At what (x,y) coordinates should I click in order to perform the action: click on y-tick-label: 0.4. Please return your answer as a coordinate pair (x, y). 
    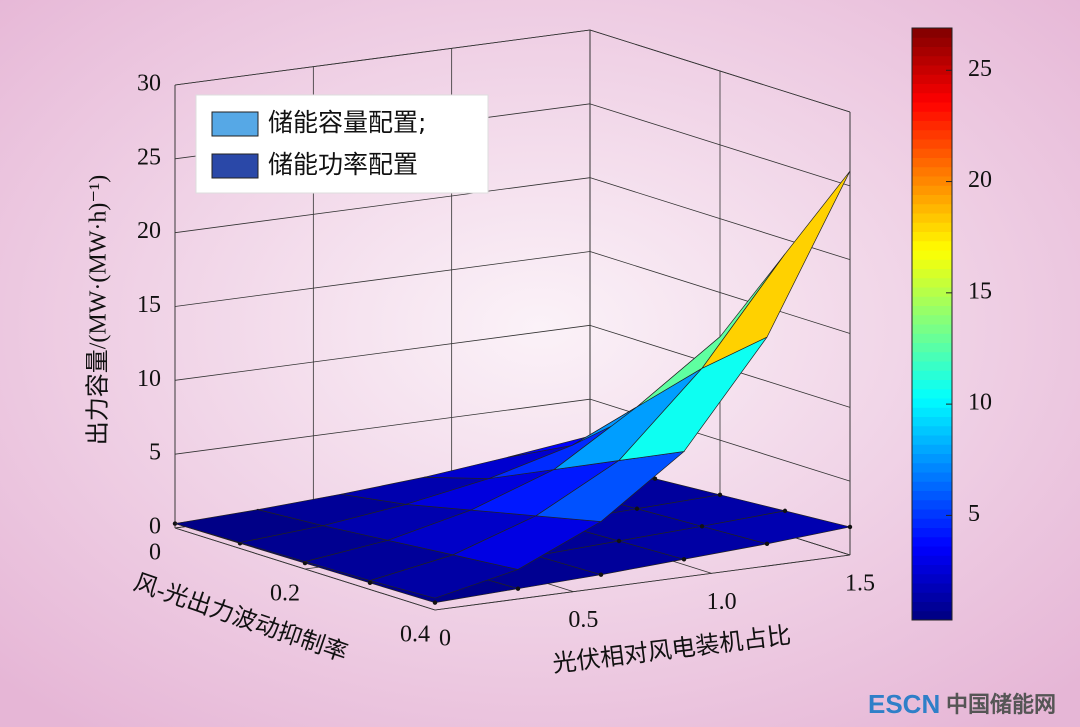
    Looking at the image, I should click on (415, 635).